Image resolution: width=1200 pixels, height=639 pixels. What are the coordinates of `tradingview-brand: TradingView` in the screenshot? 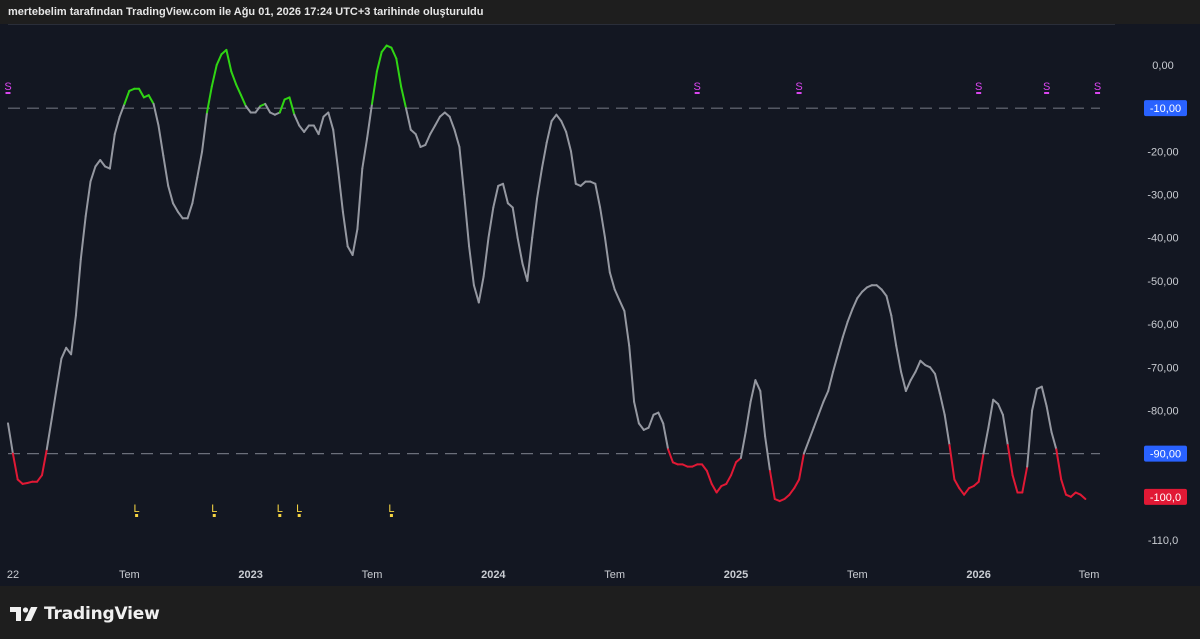 It's located at (85, 614).